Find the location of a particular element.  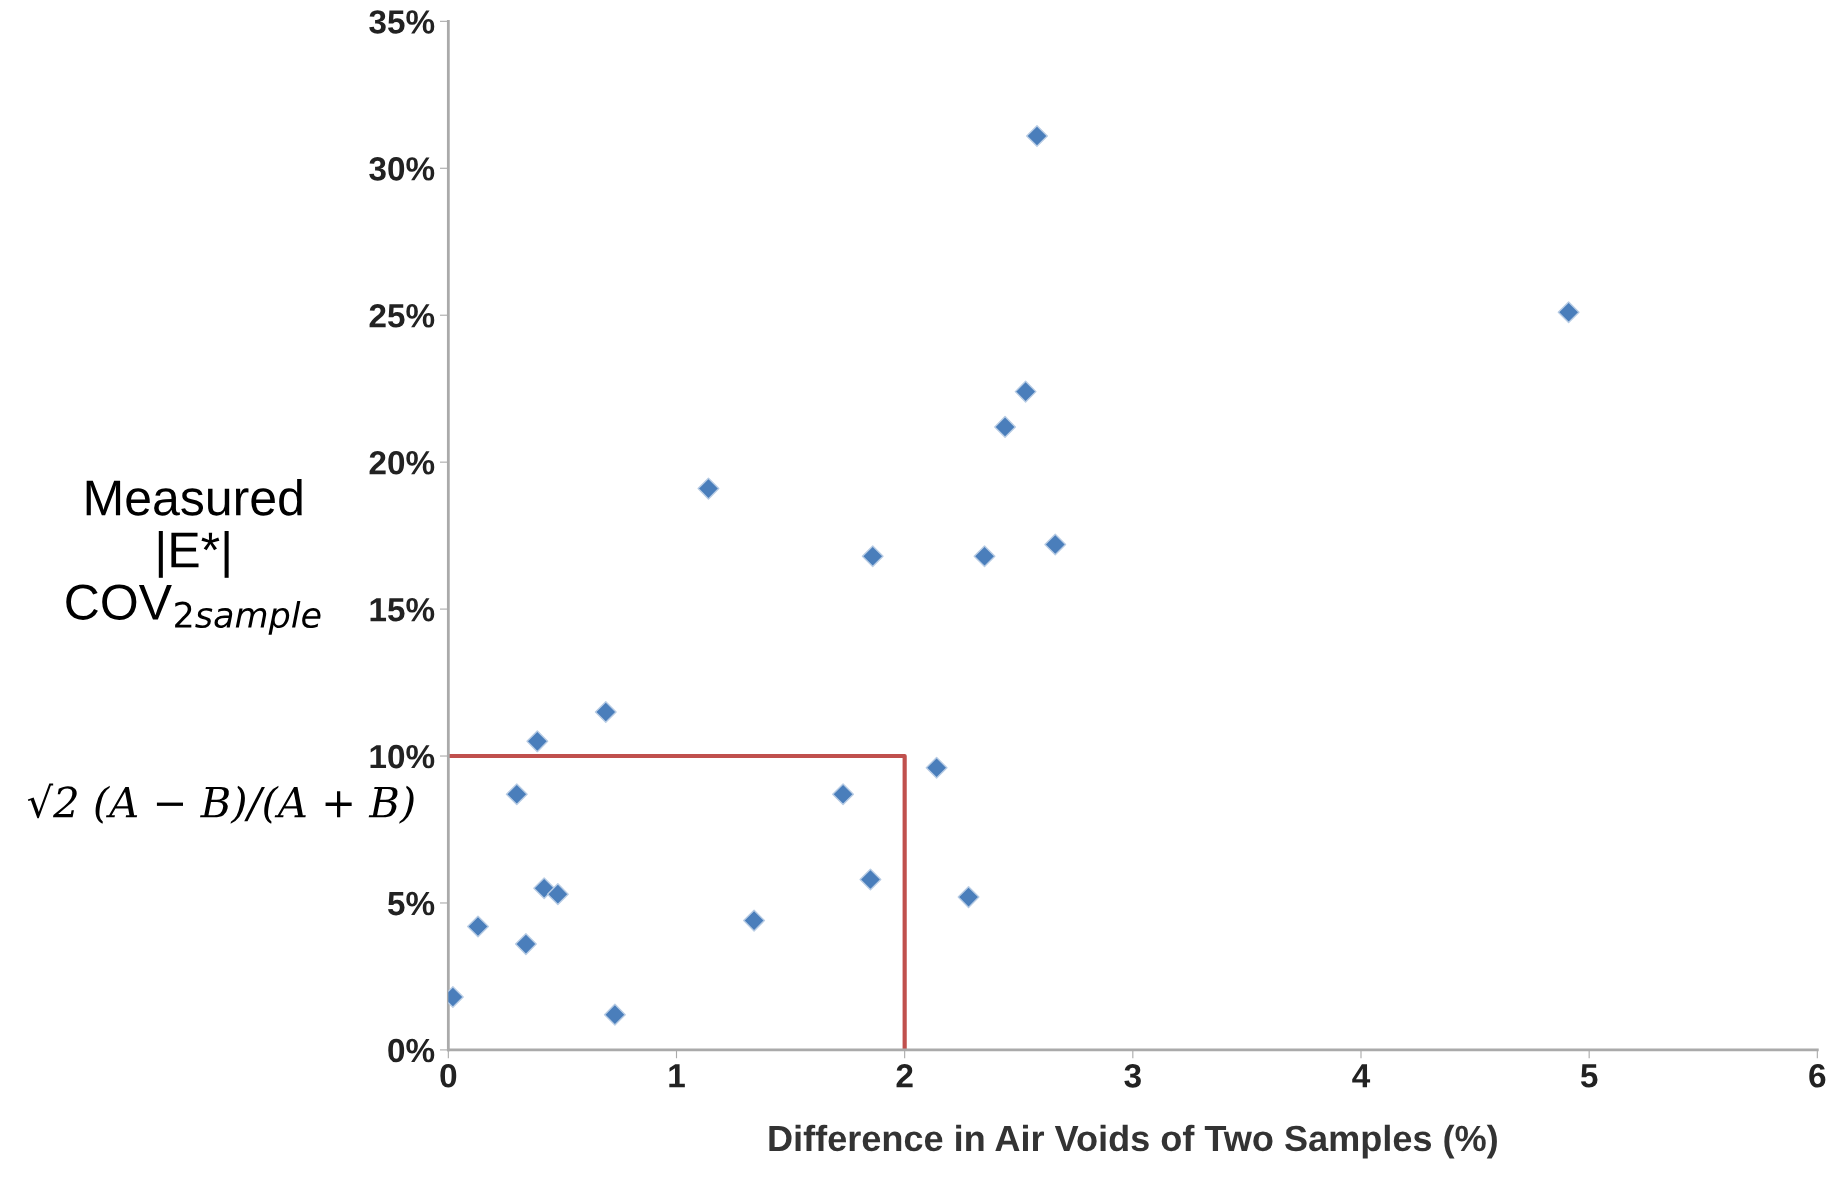

y-tick-label: 15% is located at coordinates (402, 609).